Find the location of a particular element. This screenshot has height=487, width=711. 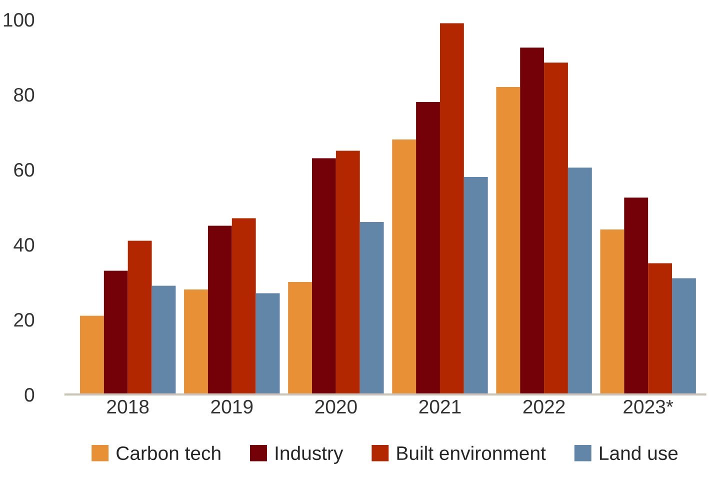

x-tick-label: 2018 is located at coordinates (128, 407).